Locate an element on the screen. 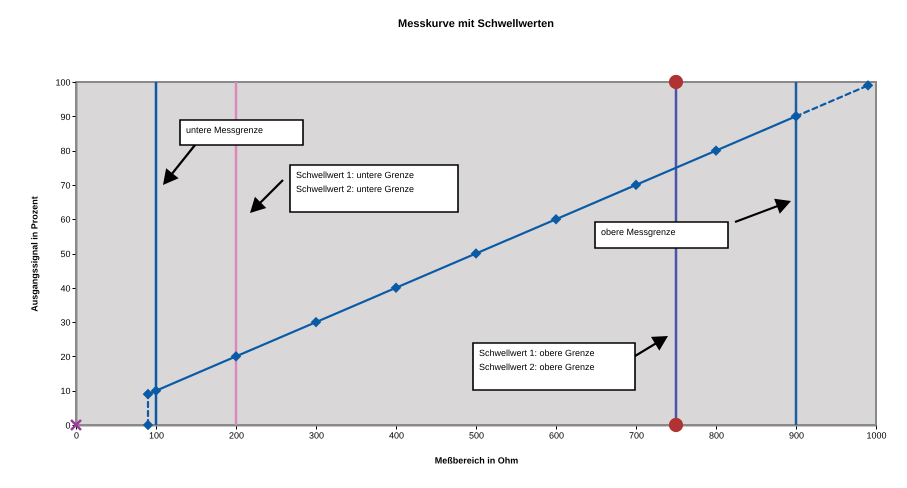 The image size is (907, 488). y-tick-label: 60 is located at coordinates (65, 219).